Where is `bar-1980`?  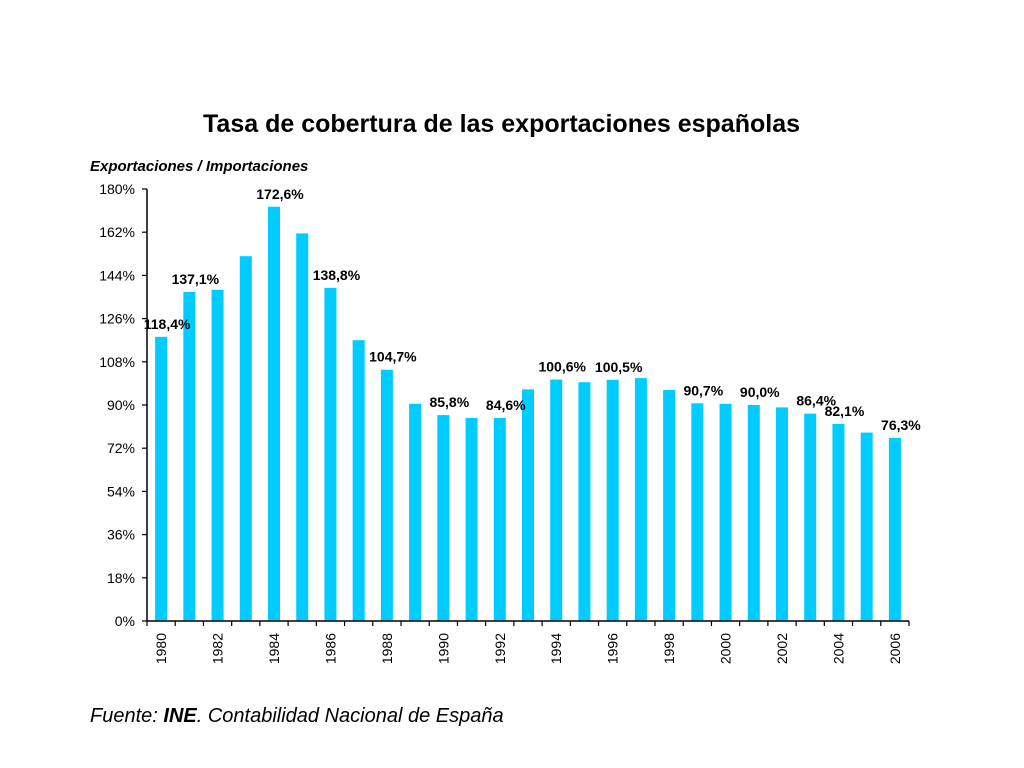 bar-1980 is located at coordinates (161, 478).